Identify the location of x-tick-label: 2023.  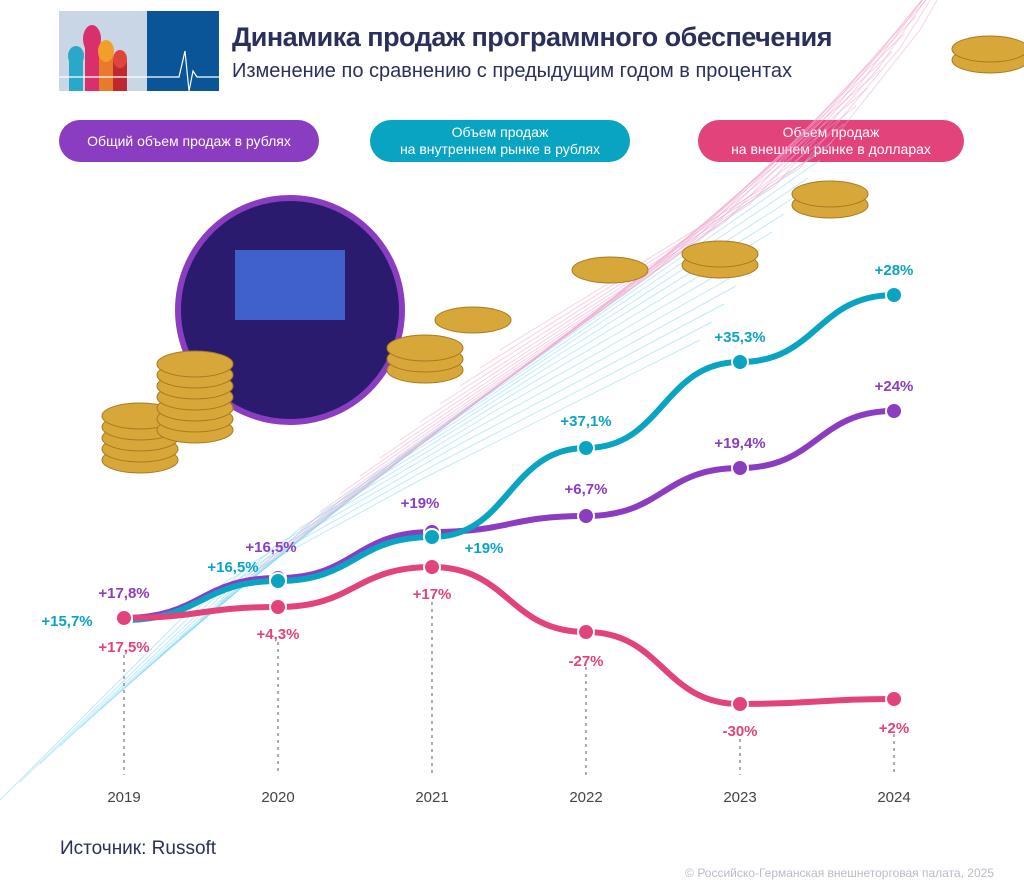
(739, 797).